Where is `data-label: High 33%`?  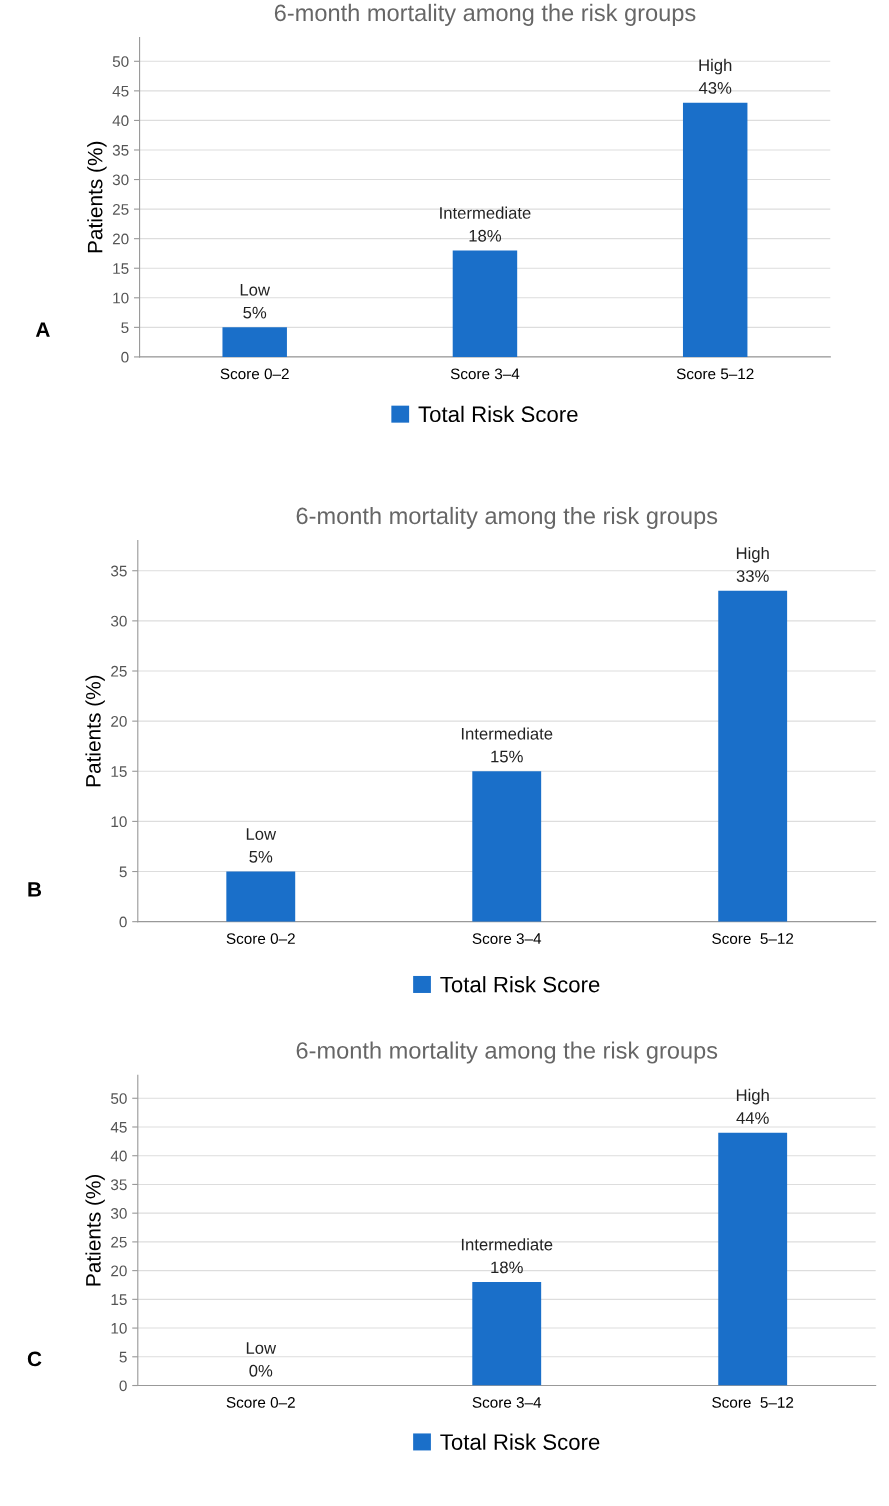
data-label: High 33% is located at coordinates (752, 564).